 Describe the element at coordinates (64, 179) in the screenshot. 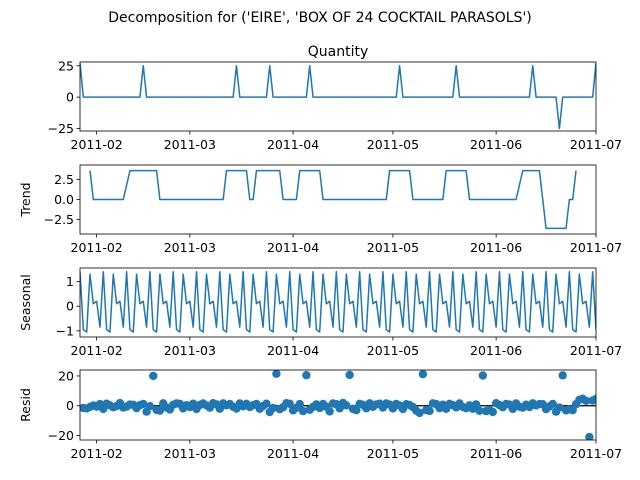

I see `y-tick-label: 2.5` at that location.